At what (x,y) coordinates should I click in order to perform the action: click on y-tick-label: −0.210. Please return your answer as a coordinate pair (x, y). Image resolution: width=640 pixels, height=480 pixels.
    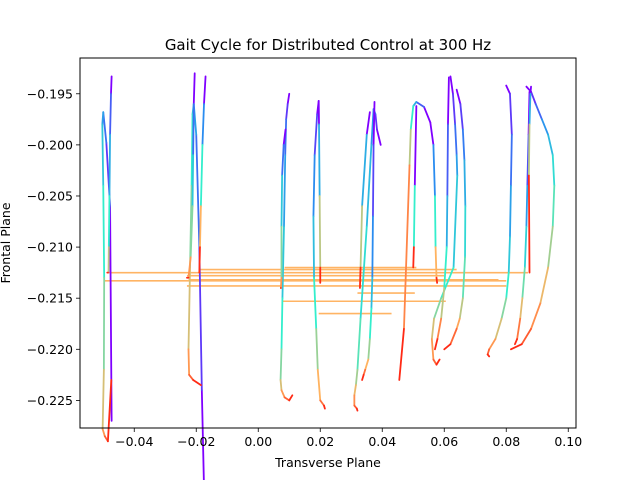
    Looking at the image, I should click on (50, 247).